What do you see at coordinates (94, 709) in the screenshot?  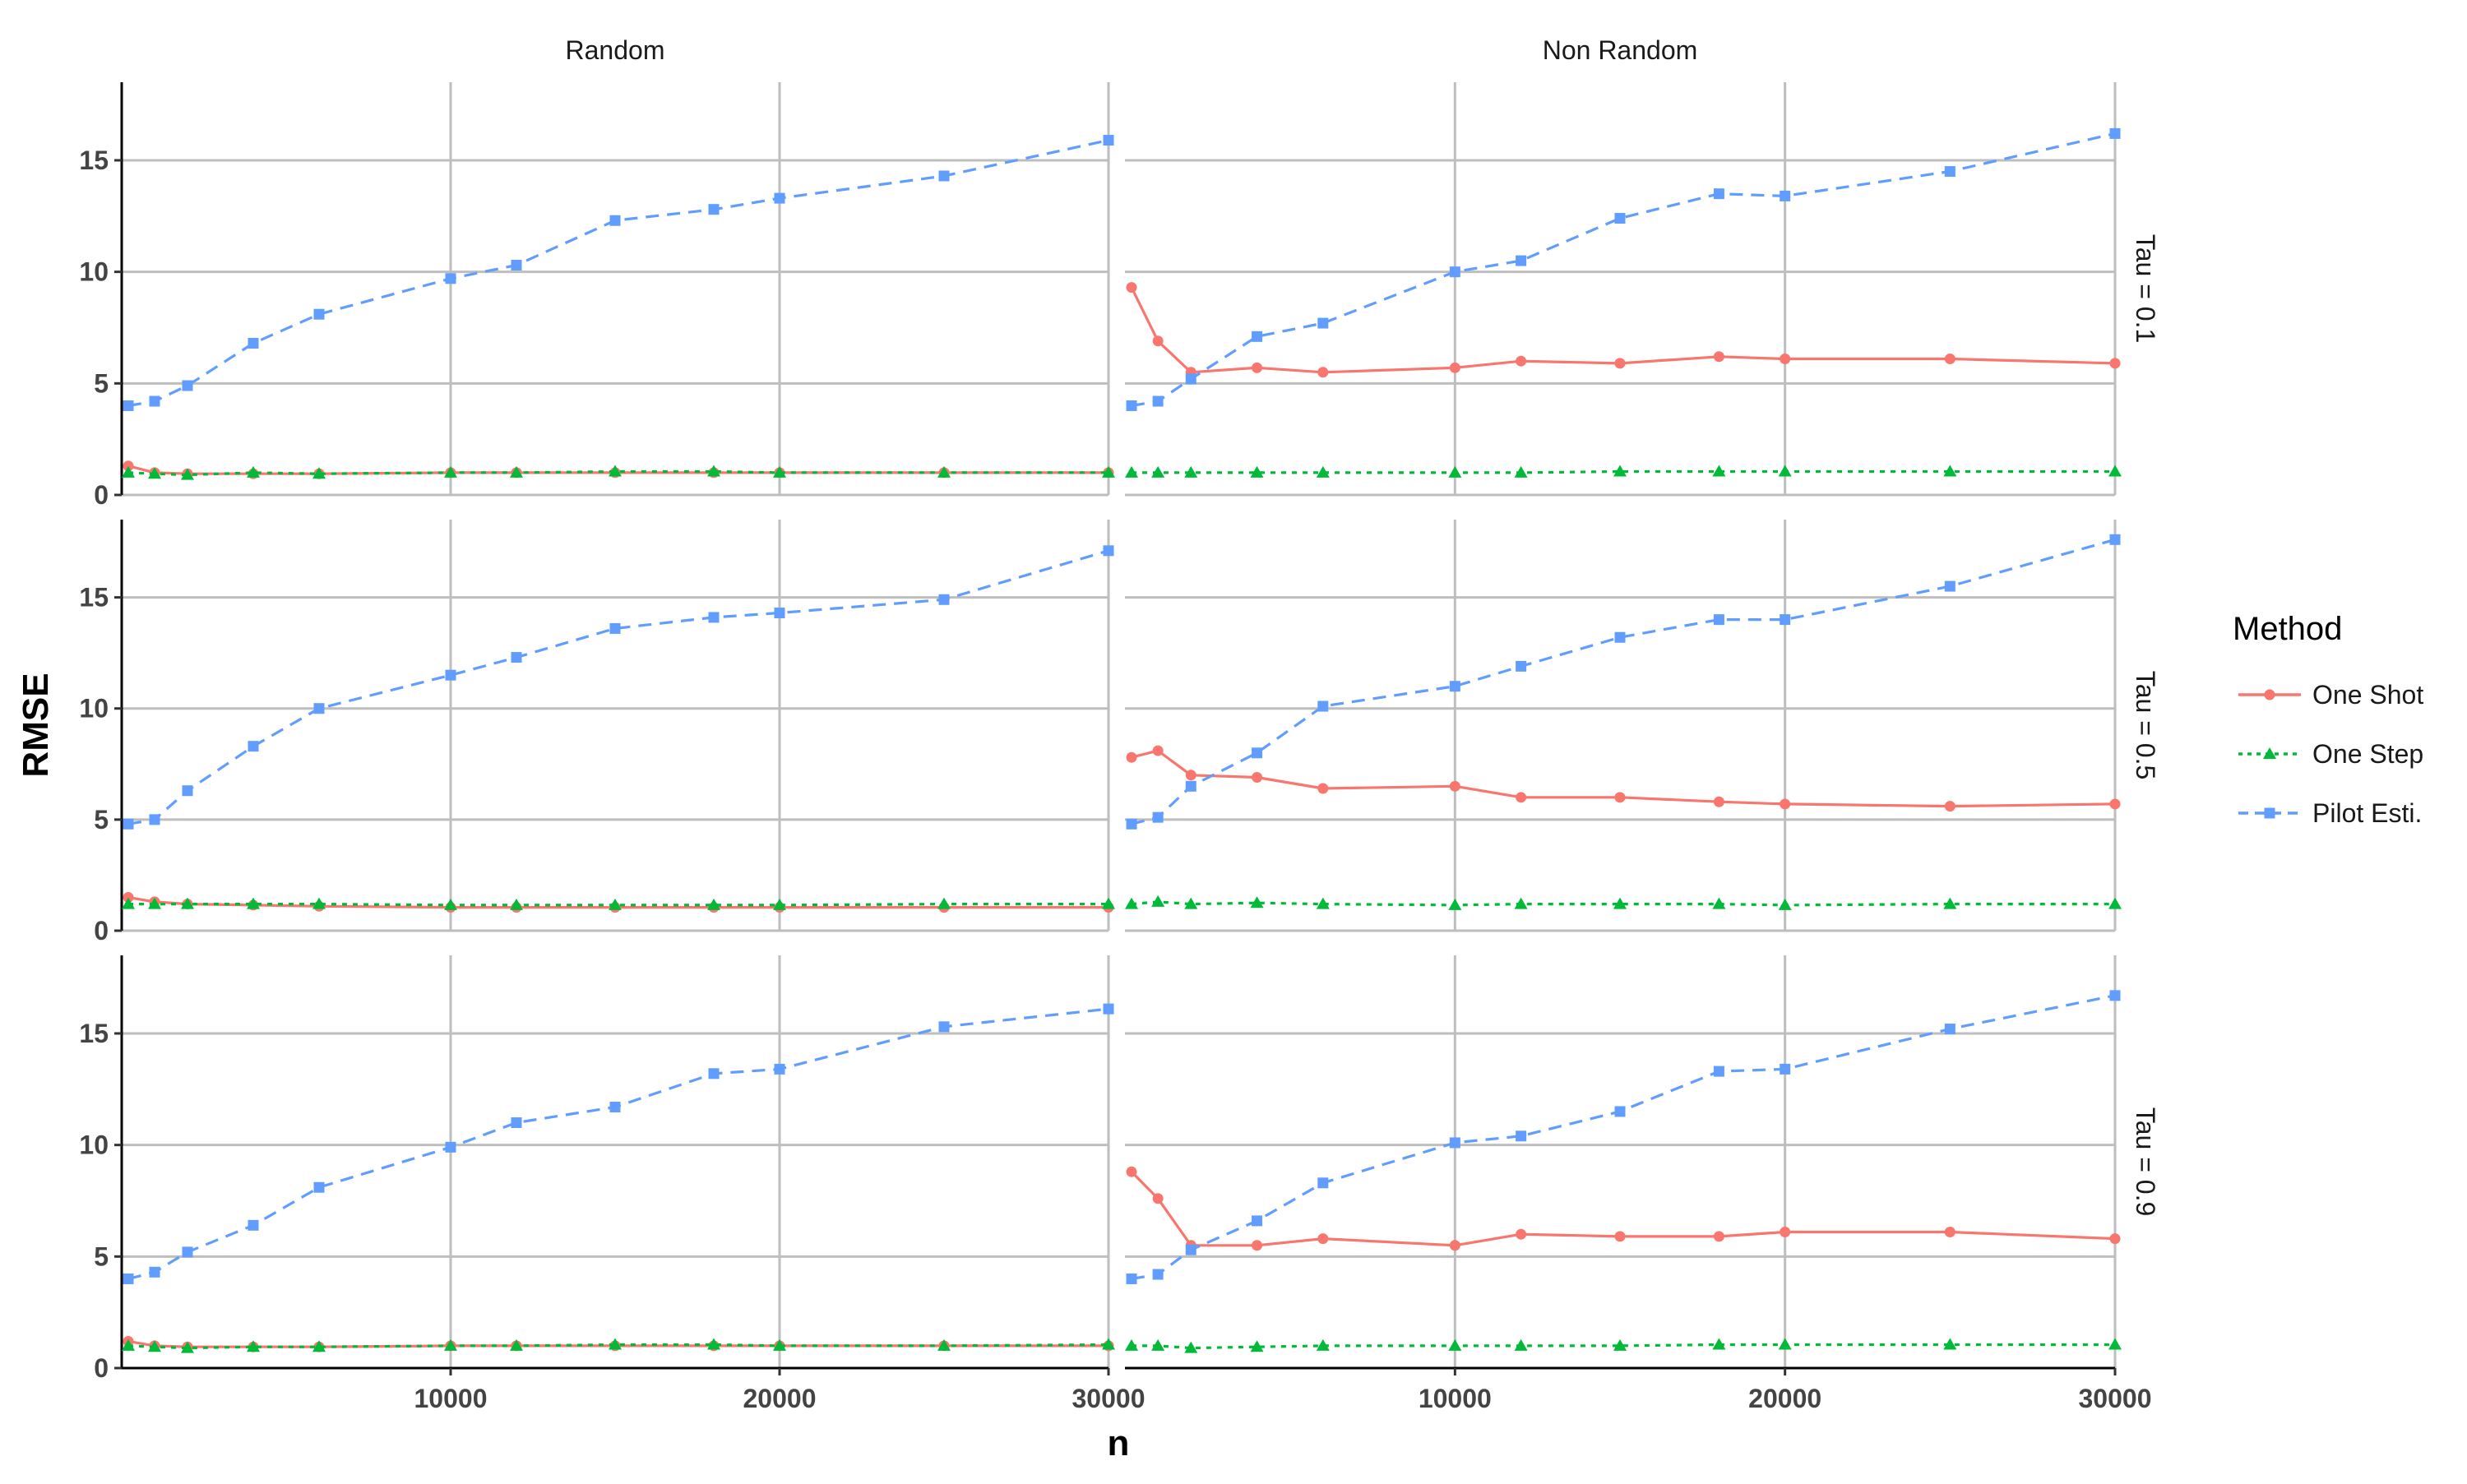 I see `y-tick-label: 10` at bounding box center [94, 709].